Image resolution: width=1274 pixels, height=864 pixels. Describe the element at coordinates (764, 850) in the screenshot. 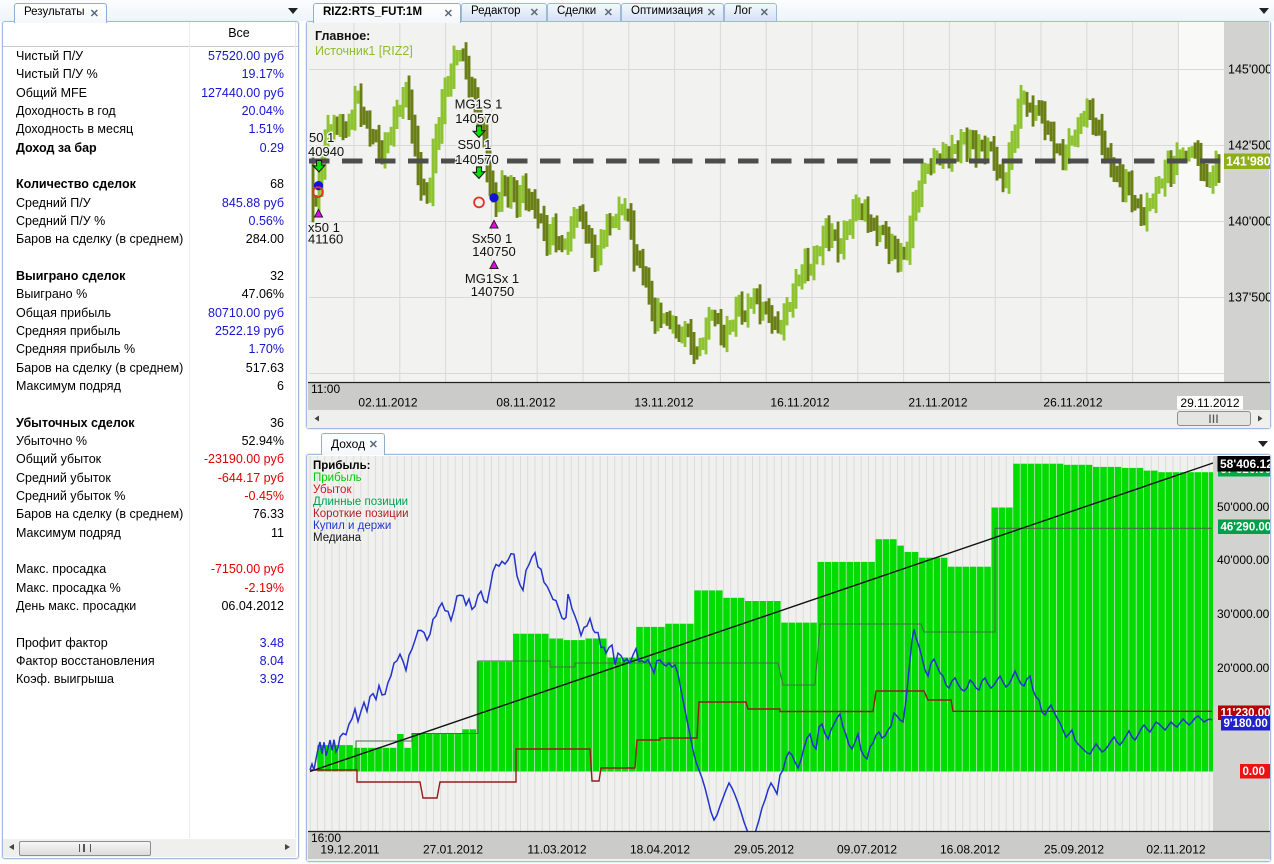

I see `svg-text: 29.05.2012` at that location.